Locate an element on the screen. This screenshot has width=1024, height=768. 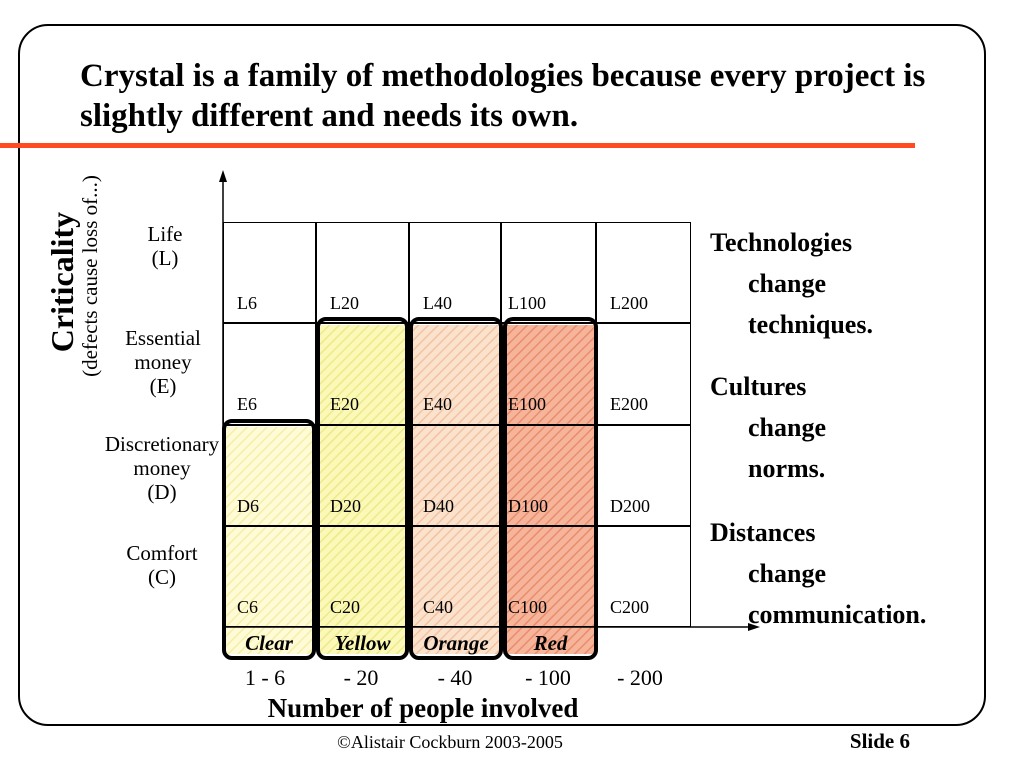
grid-cell-label: L100 is located at coordinates (527, 303).